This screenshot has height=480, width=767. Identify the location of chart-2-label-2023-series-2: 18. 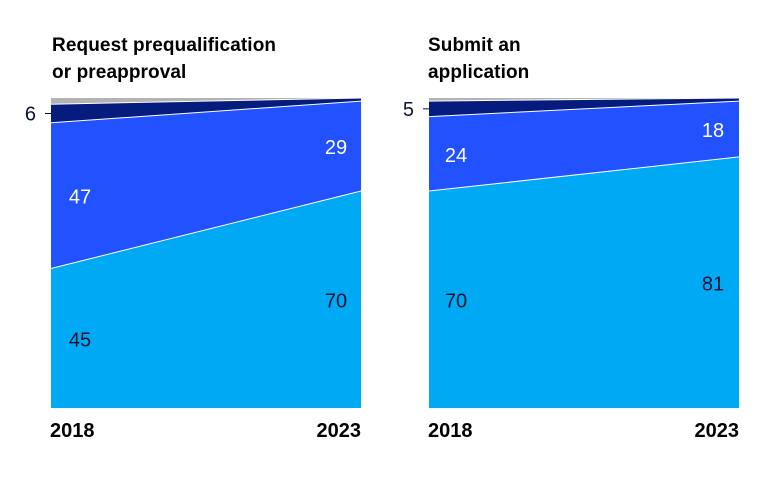
(713, 131).